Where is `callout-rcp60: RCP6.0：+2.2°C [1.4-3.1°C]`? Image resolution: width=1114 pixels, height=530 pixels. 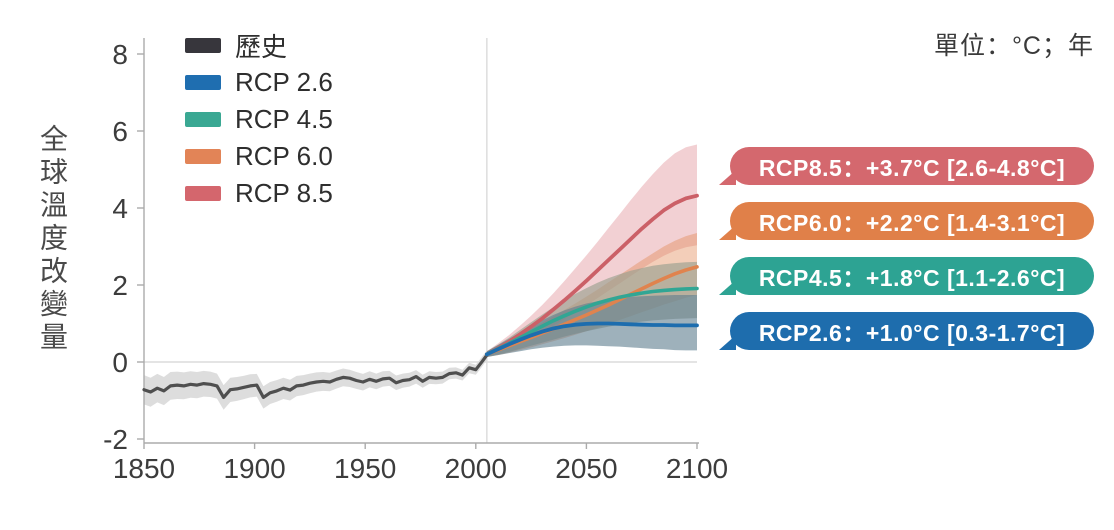 callout-rcp60: RCP6.0：+2.2°C [1.4-3.1°C] is located at coordinates (906, 221).